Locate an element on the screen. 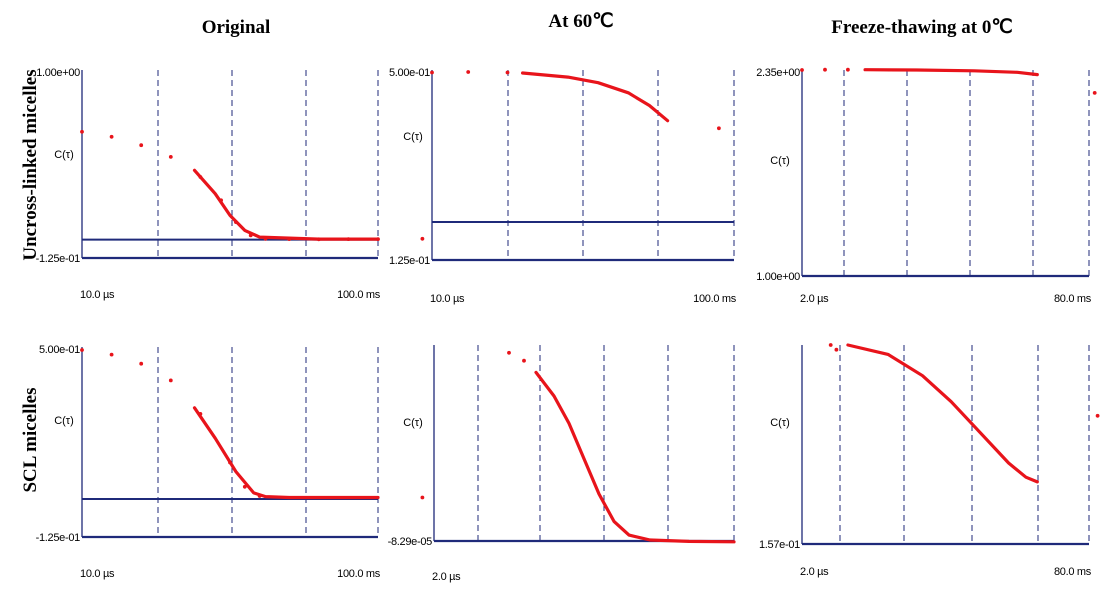 This screenshot has height=592, width=1107. panel-uncross-freeze: 2.35e+00 1.00e+002.0 µs 80.0 ms C(τ) is located at coordinates (926, 186).